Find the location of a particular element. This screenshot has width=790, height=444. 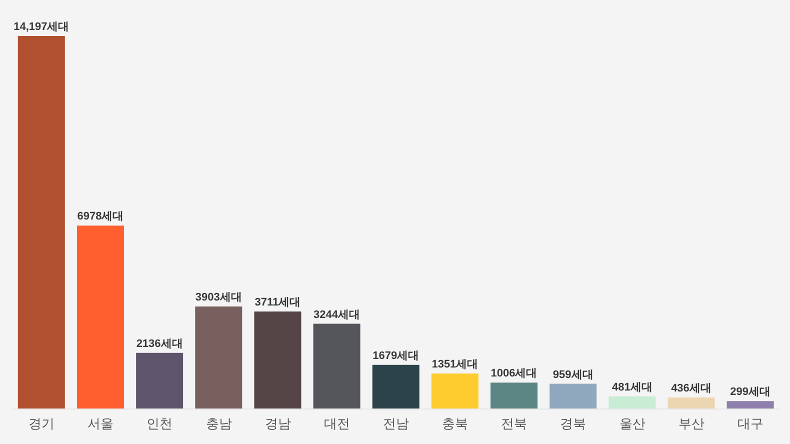

x-tick-label: 경북 is located at coordinates (573, 424).